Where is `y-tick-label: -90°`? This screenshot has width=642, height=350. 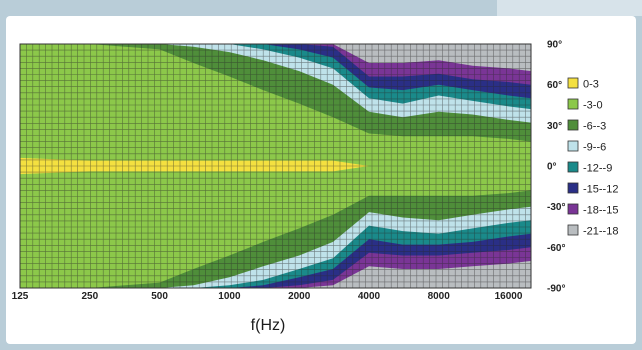 y-tick-label: -90° is located at coordinates (556, 289).